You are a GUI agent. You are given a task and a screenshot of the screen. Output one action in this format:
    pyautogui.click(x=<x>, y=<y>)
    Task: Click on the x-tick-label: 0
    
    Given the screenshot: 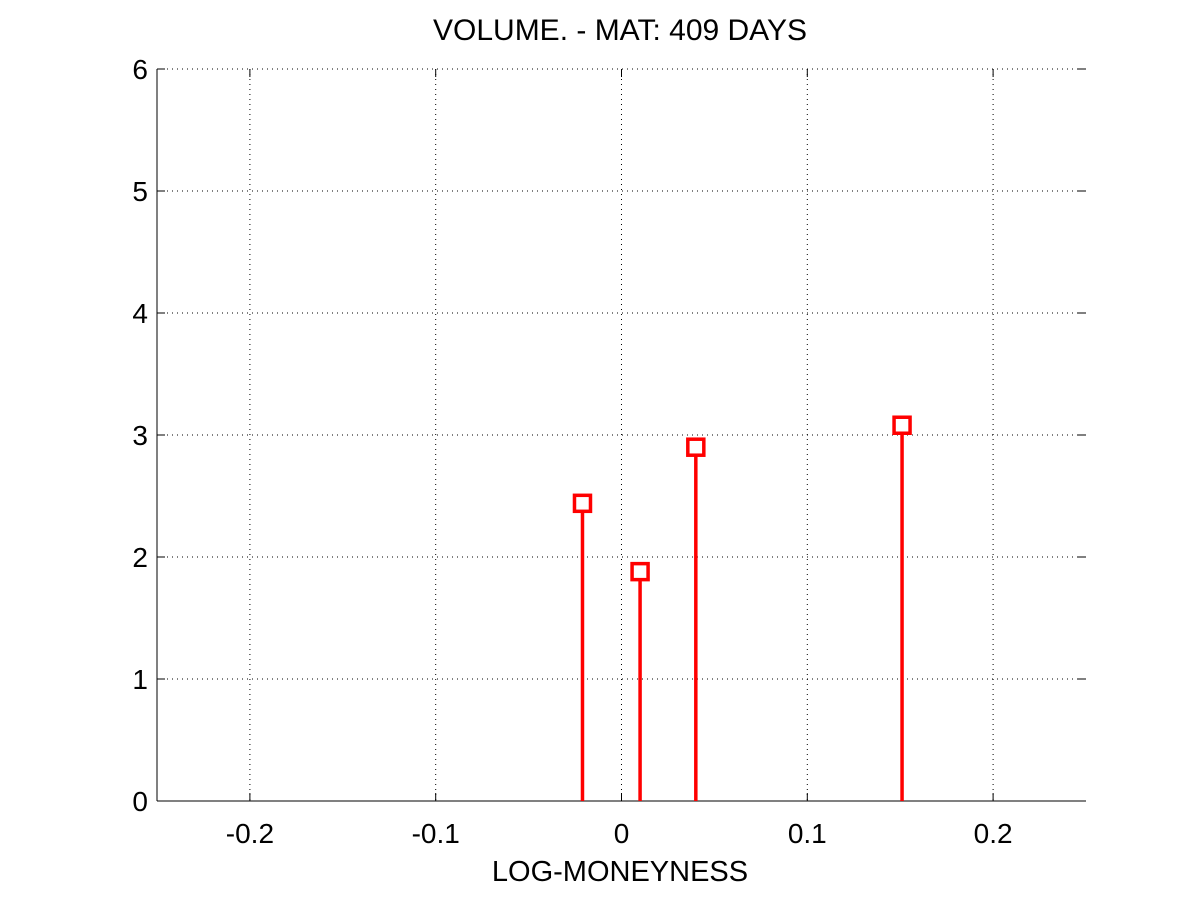 What is the action you would take?
    pyautogui.click(x=622, y=833)
    